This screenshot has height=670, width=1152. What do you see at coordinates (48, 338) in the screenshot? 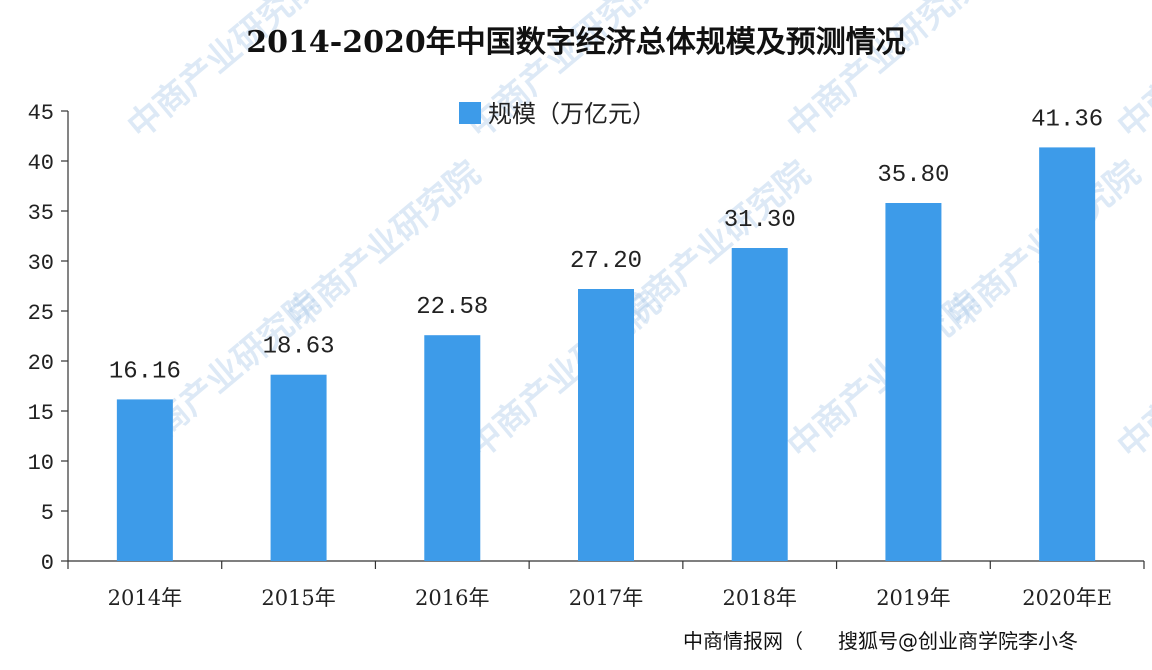
I see `y-axis: 0 5 10 15 20 25 30 35 40 45` at bounding box center [48, 338].